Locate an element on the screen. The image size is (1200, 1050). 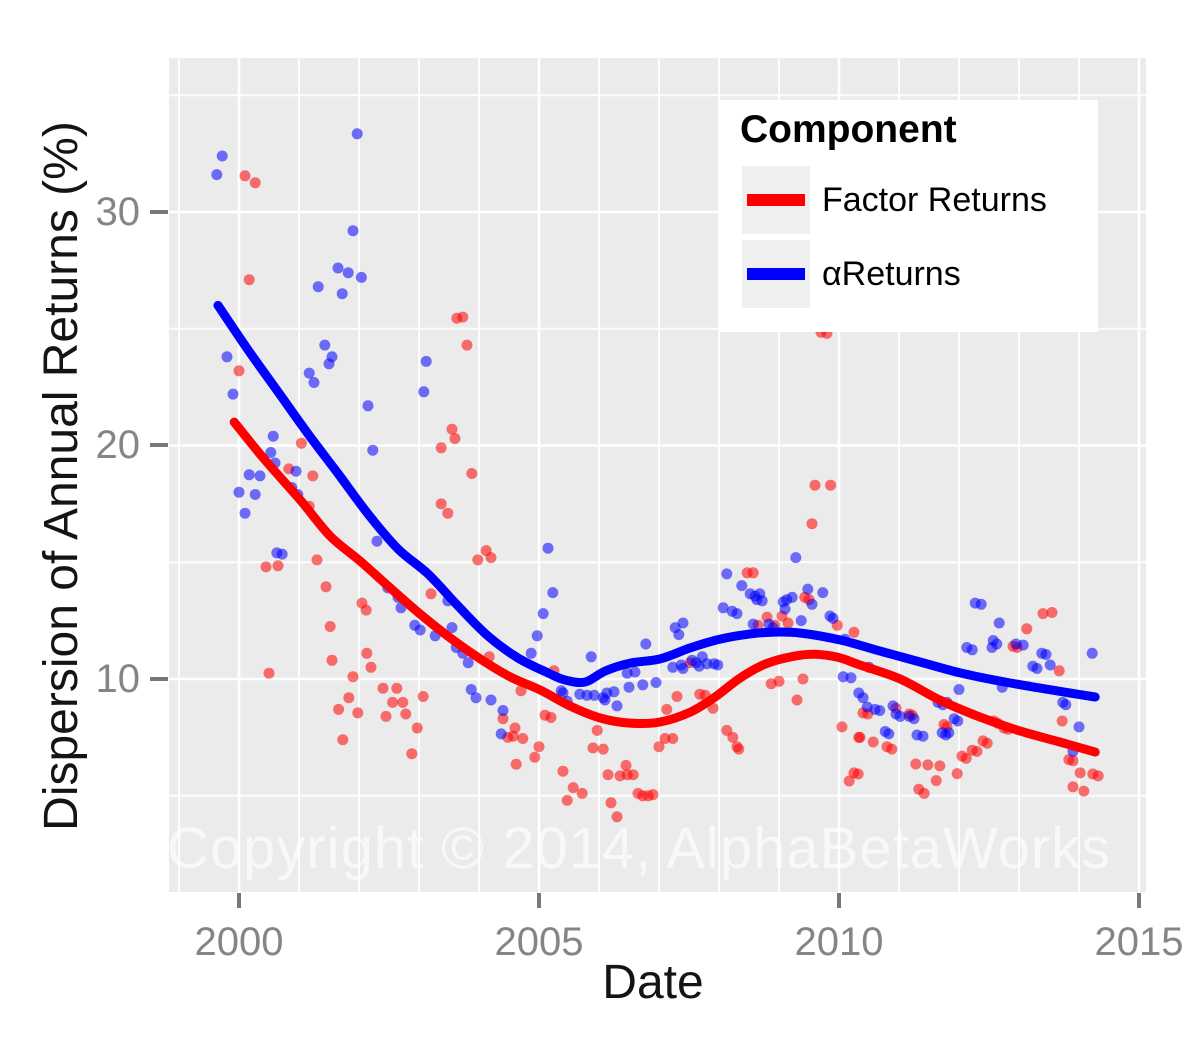
y-axis-title: Dispersion of Annual Returns (%) is located at coordinates (61, 476).